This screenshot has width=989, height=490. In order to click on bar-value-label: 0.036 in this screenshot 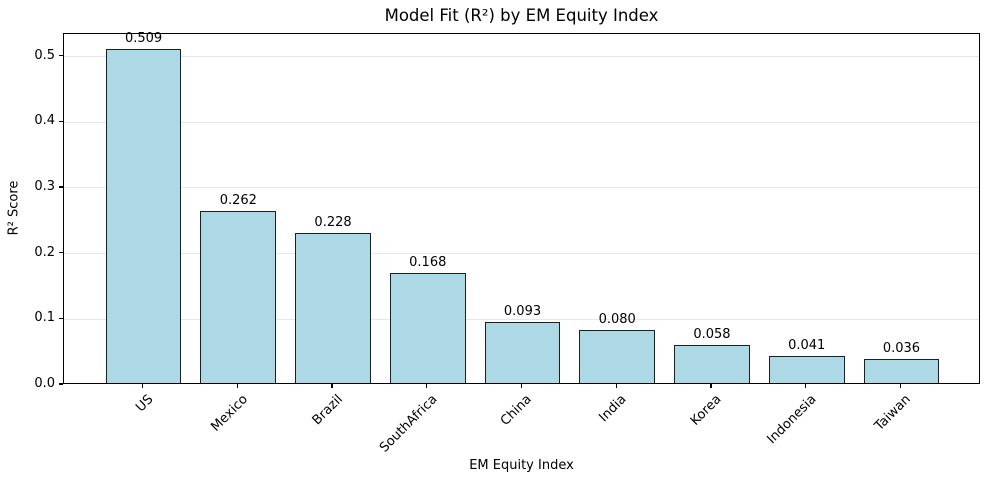, I will do `click(901, 349)`.